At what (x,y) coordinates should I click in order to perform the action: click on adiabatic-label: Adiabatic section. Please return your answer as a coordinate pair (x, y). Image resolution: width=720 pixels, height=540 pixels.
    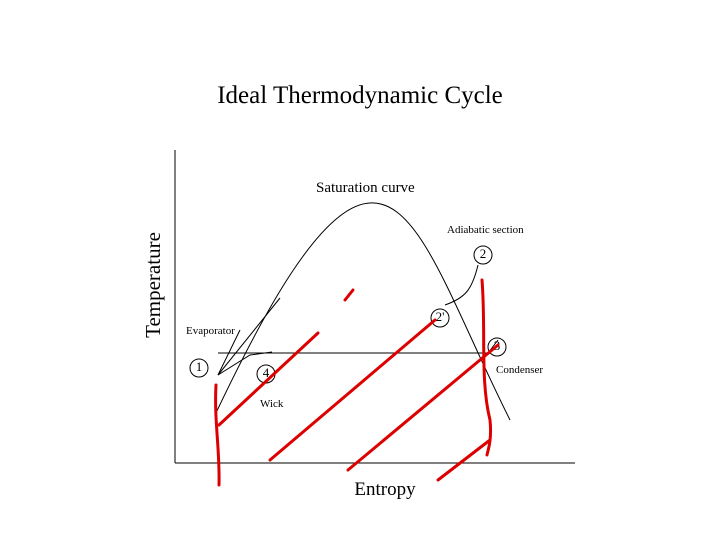
    Looking at the image, I should click on (485, 230).